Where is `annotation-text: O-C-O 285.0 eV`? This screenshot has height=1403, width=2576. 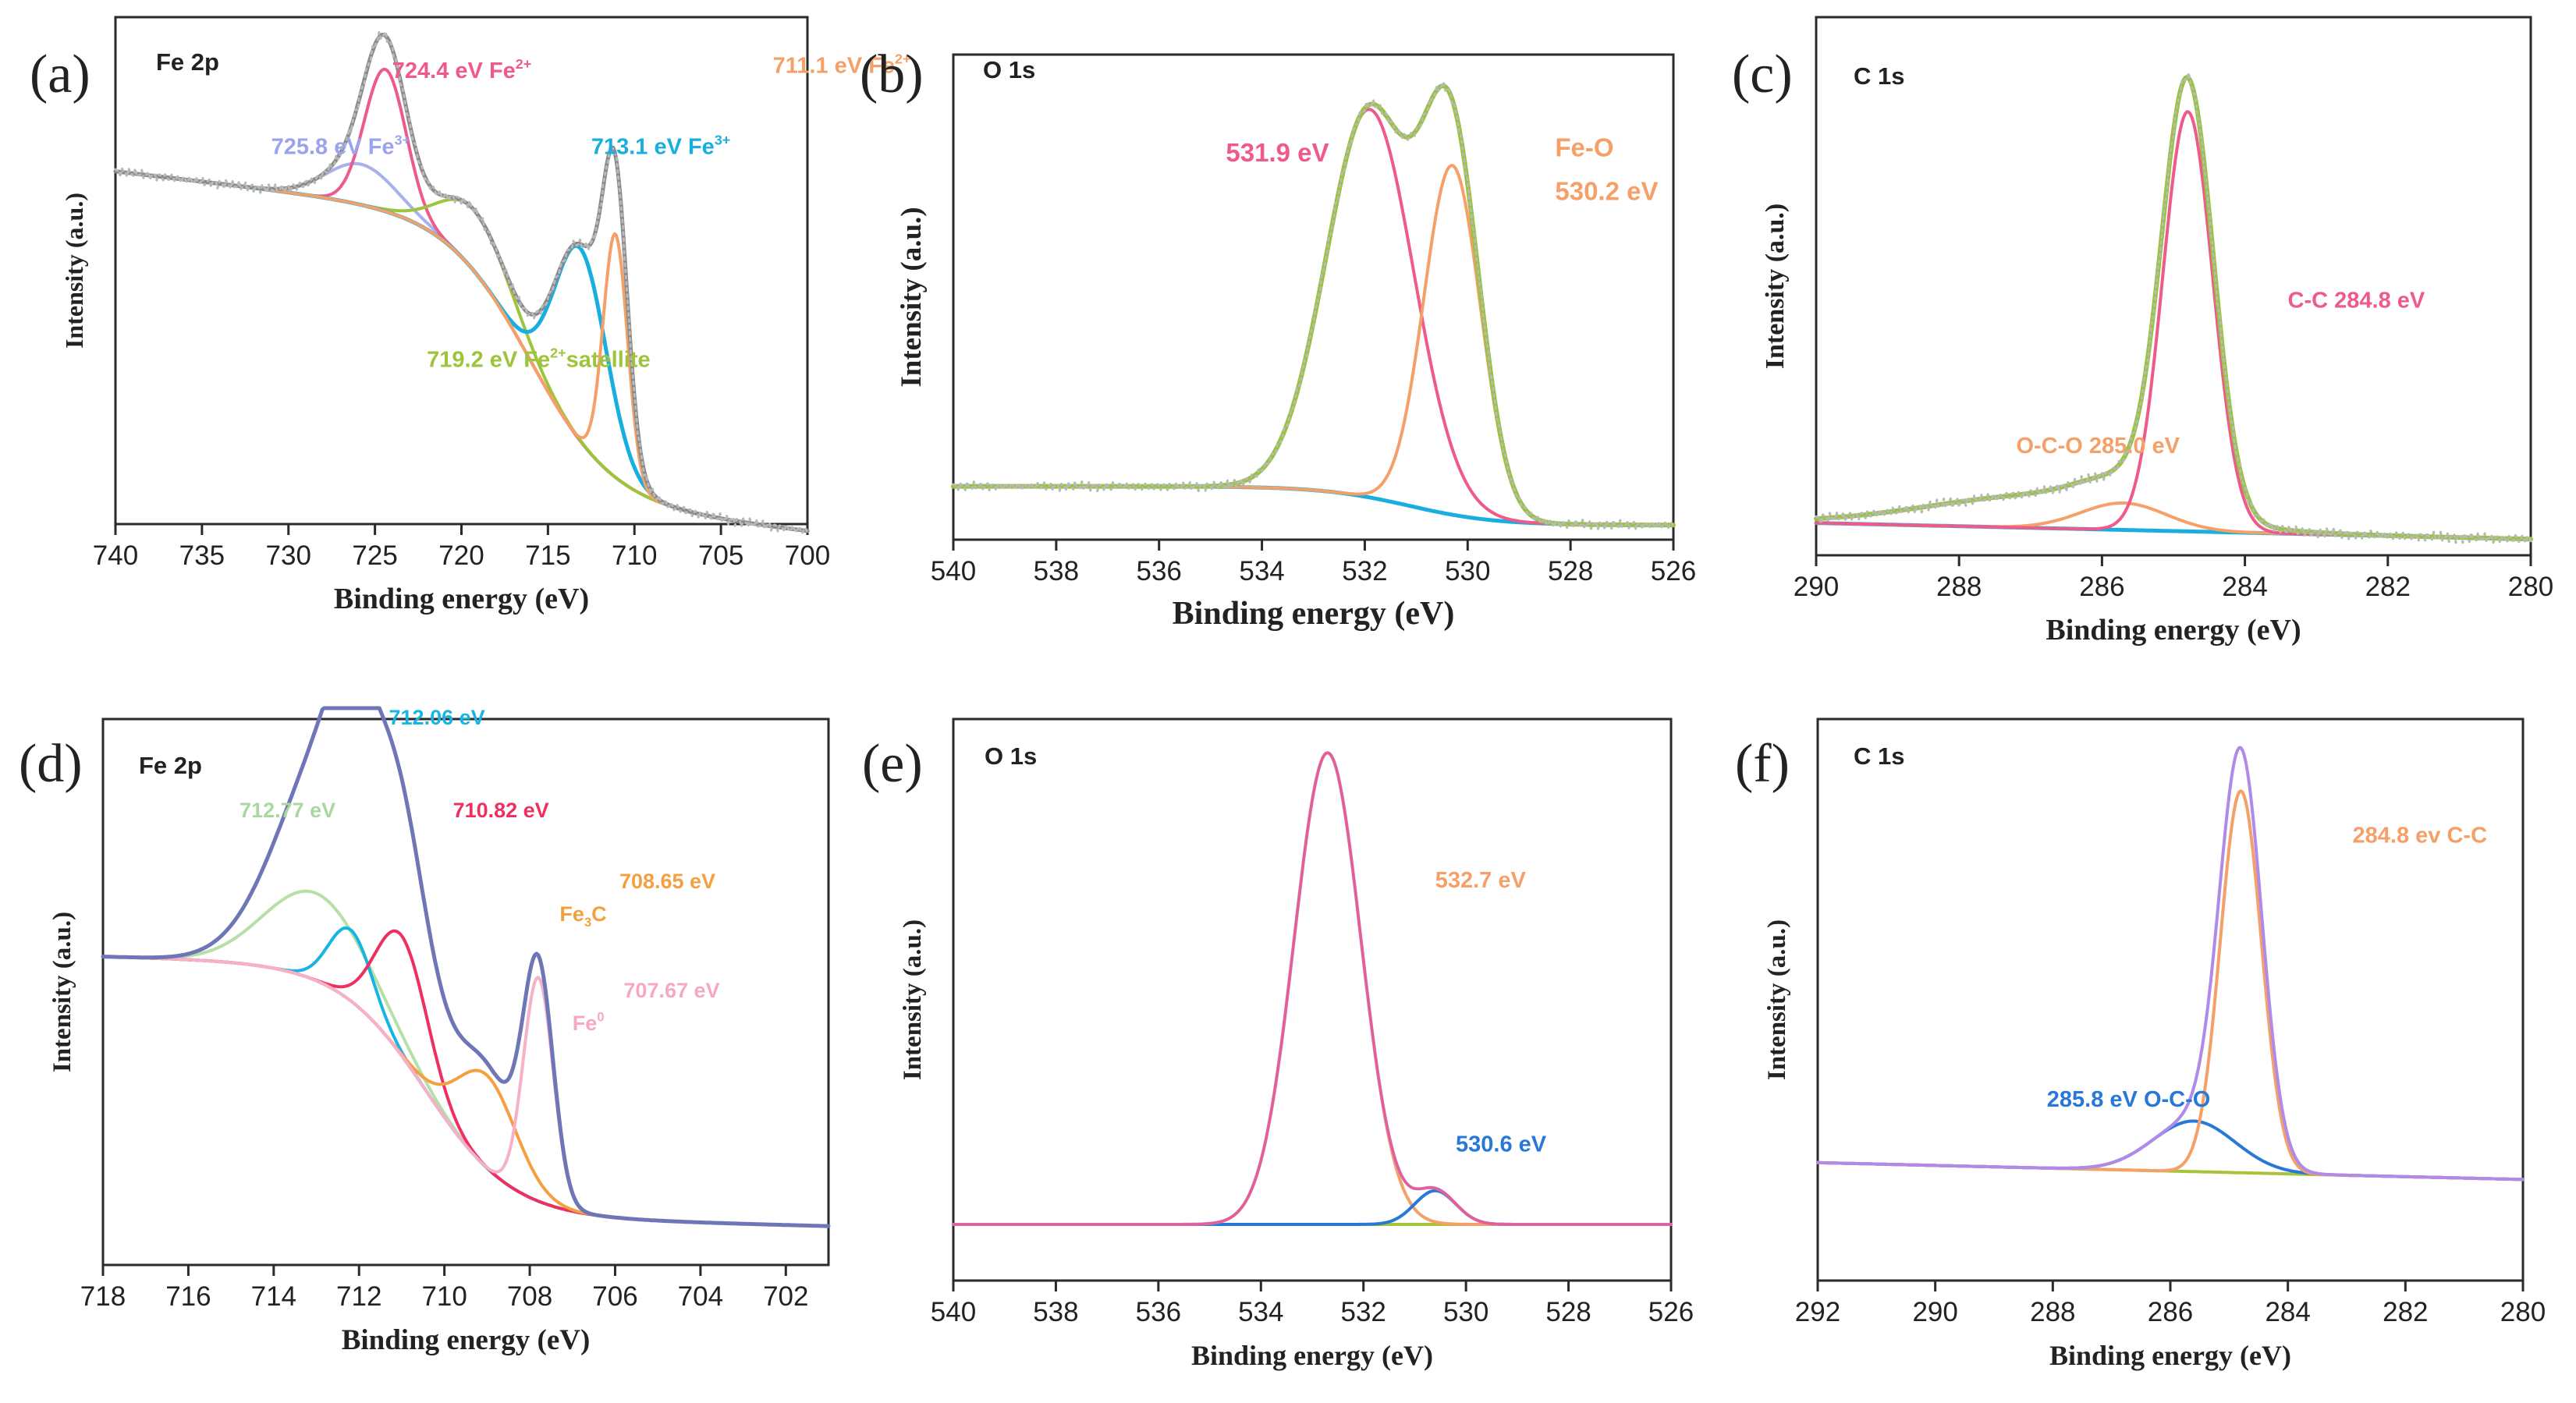 annotation-text: O-C-O 285.0 eV is located at coordinates (2098, 446).